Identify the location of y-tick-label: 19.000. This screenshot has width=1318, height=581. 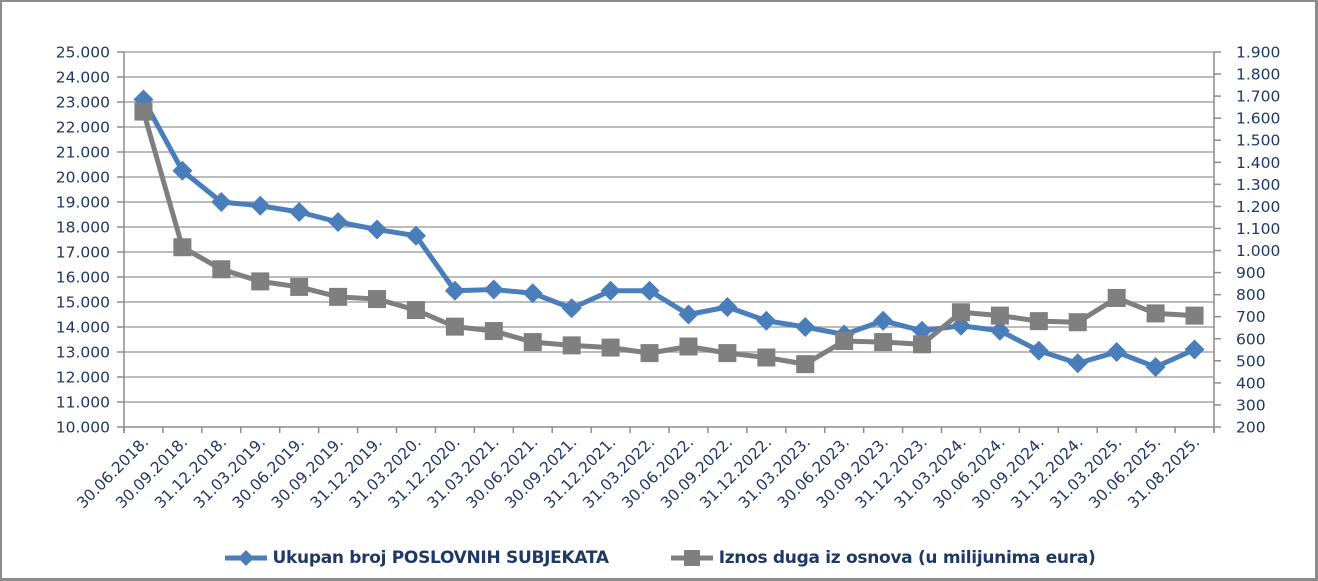
(83, 203).